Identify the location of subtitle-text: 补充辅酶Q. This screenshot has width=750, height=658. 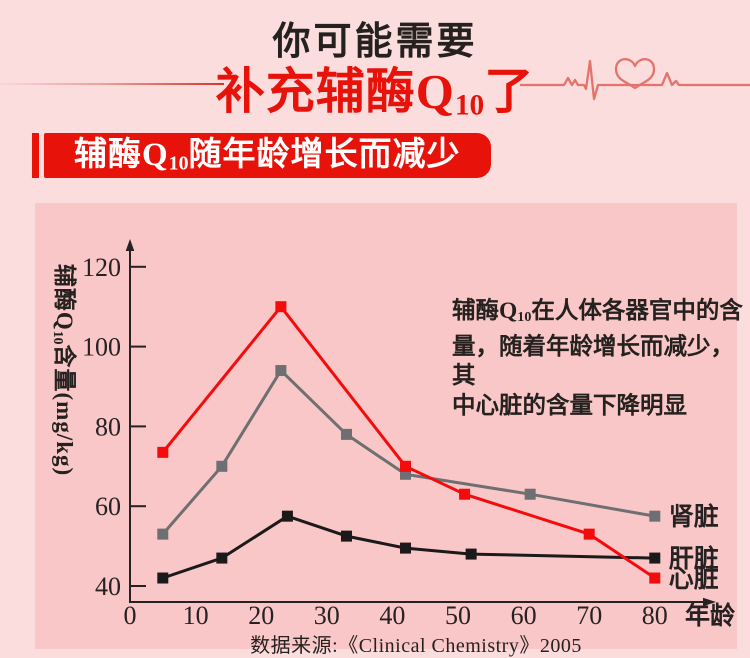
(335, 91).